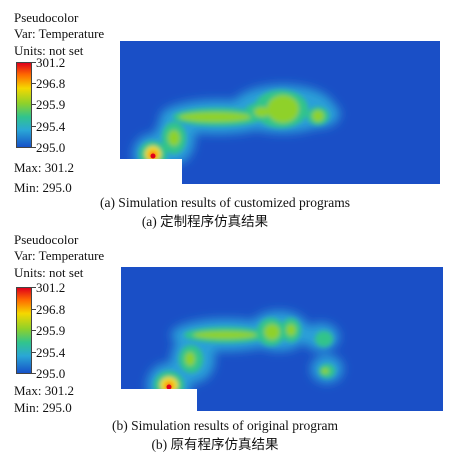 The image size is (450, 466). Describe the element at coordinates (215, 444) in the screenshot. I see `caption-chinese: (b) 原有程序仿真结果` at that location.